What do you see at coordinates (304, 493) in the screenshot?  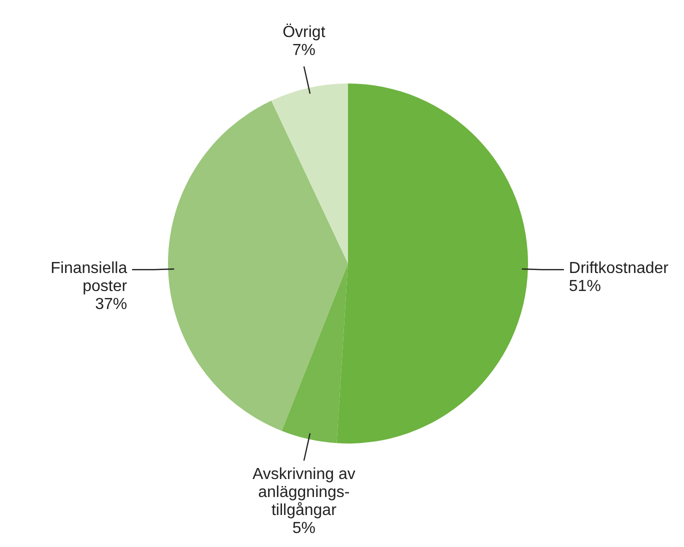 I see `slice-label: Avskrivning av anläggnings- tillgångar` at bounding box center [304, 493].